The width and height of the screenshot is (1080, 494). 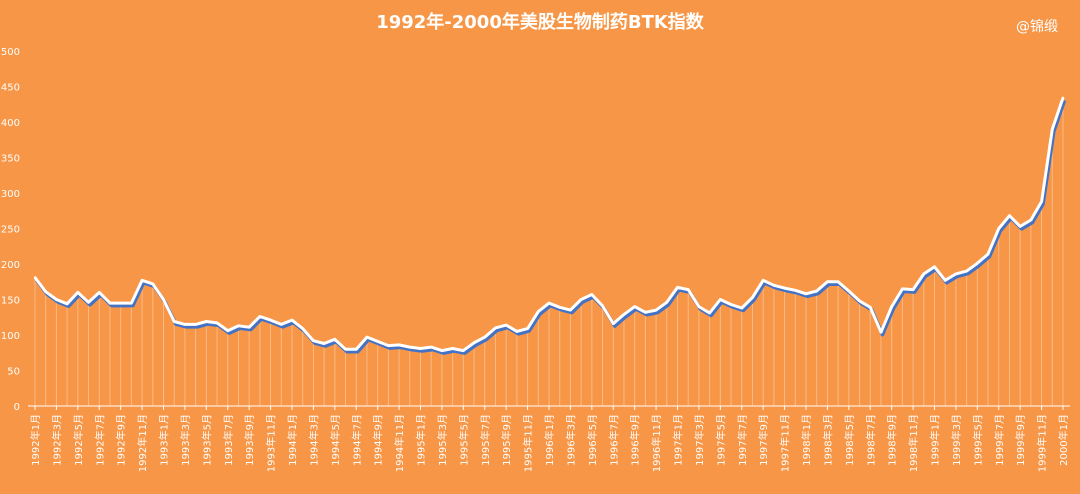 What do you see at coordinates (10, 159) in the screenshot?
I see `y-tick-label: 350` at bounding box center [10, 159].